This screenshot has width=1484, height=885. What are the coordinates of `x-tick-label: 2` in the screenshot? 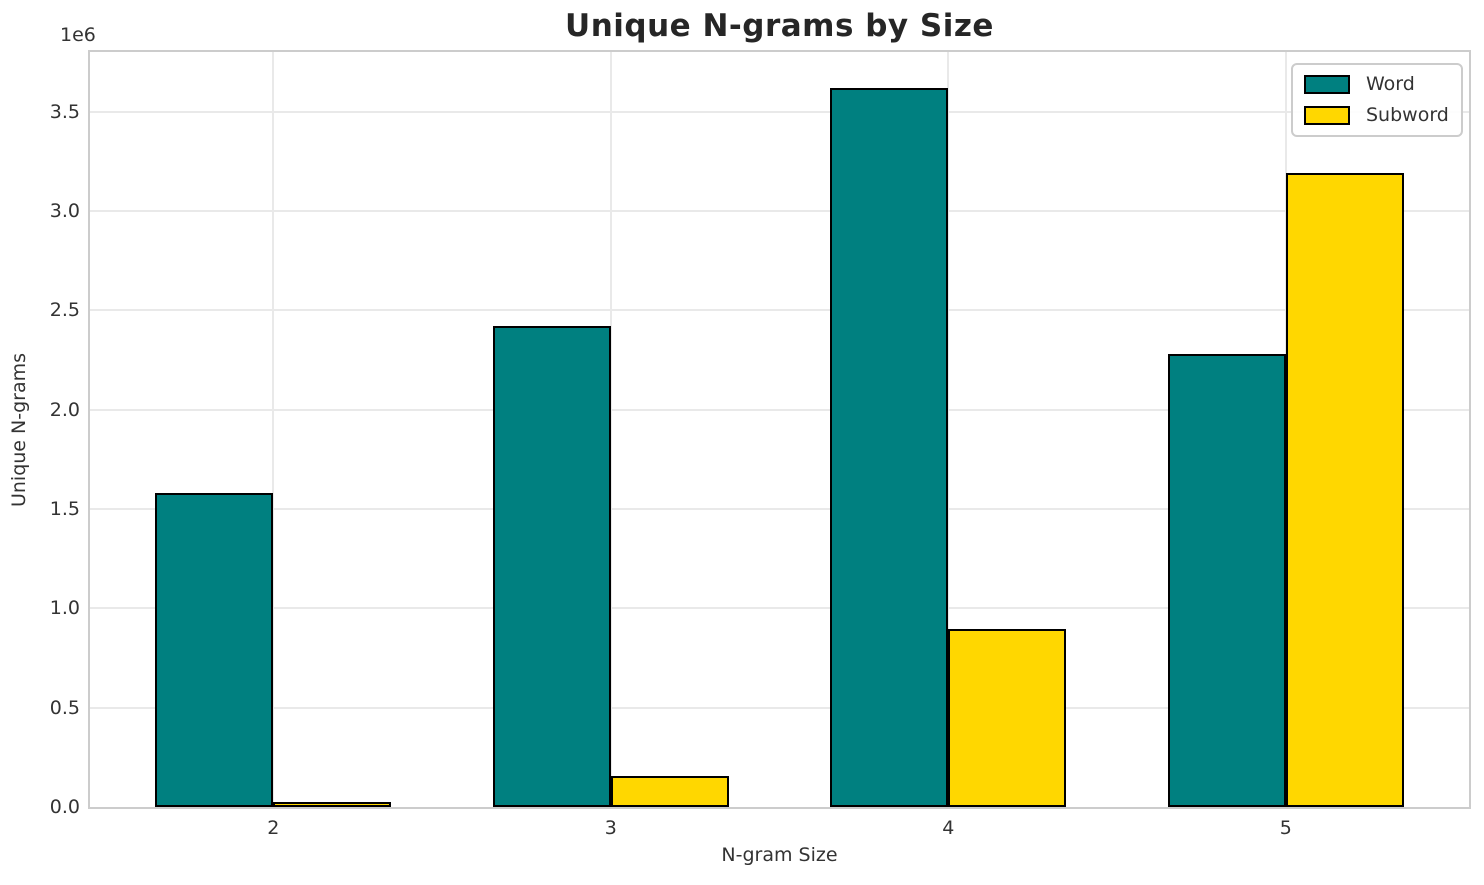 It's located at (273, 828).